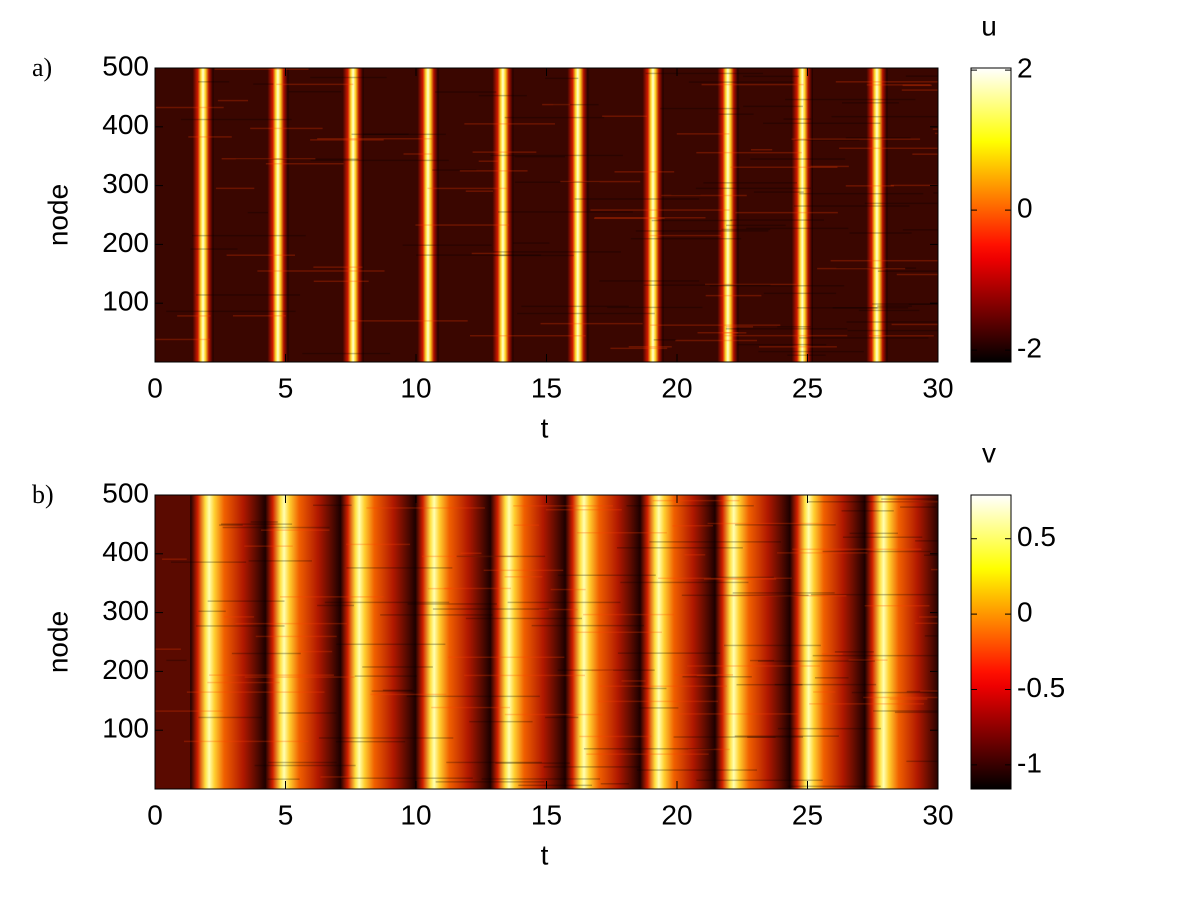 This screenshot has height=901, width=1201. Describe the element at coordinates (155, 387) in the screenshot. I see `x-tick-label: 0` at that location.